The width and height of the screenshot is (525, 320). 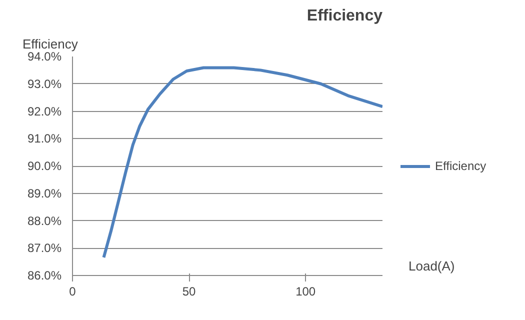 What do you see at coordinates (344, 16) in the screenshot?
I see `chart-title: Efficiency` at bounding box center [344, 16].